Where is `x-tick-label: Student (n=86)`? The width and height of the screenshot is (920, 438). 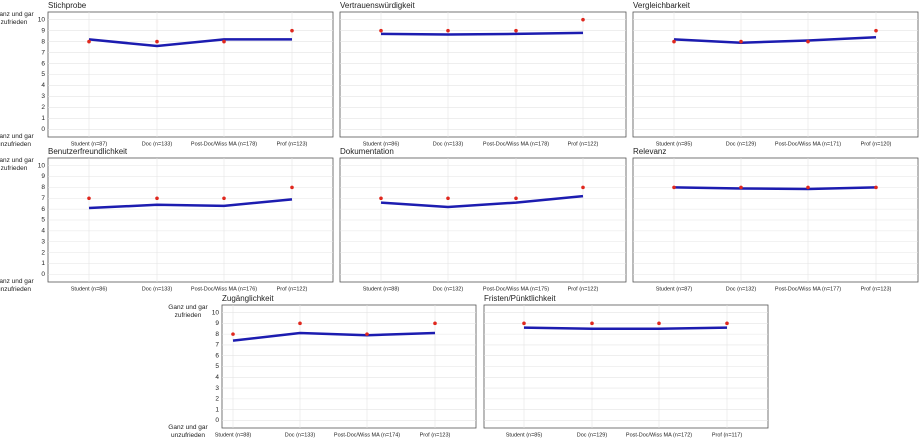 x-tick-label: Student (n=86) is located at coordinates (89, 289).